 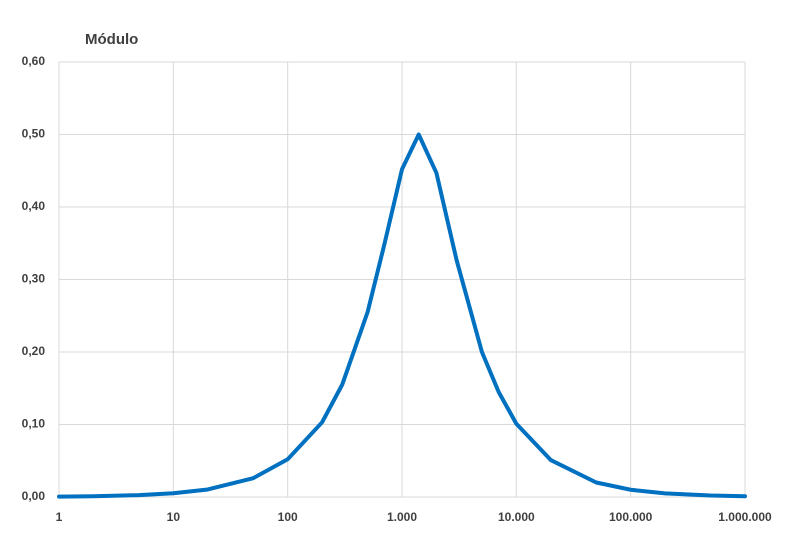 I want to click on y-tick-label: 0,30, so click(x=34, y=279).